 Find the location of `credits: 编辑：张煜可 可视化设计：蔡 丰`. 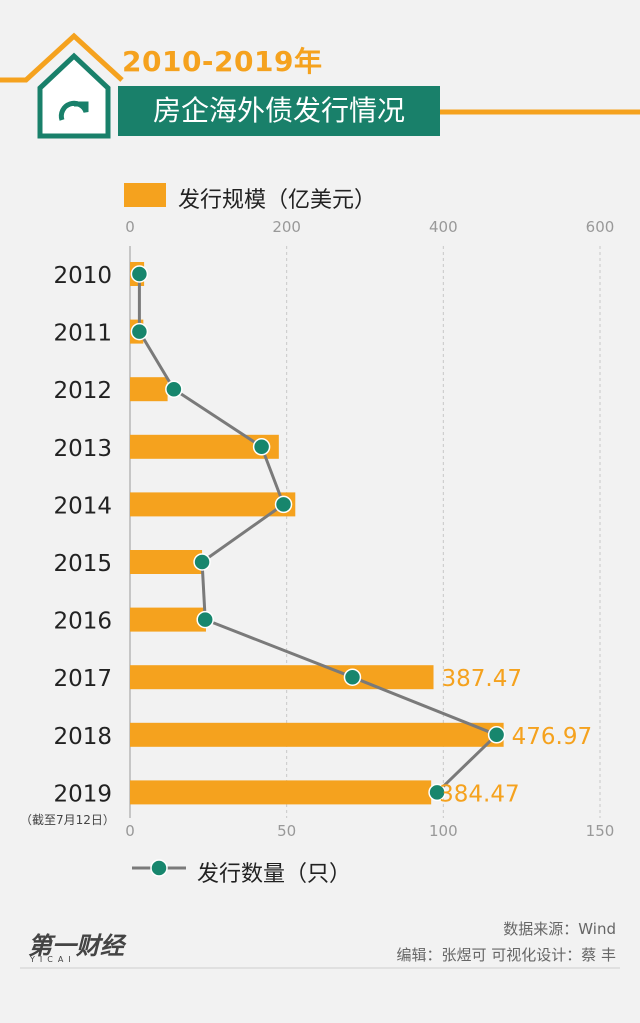

credits: 编辑：张煜可 可视化设计：蔡 丰 is located at coordinates (506, 955).